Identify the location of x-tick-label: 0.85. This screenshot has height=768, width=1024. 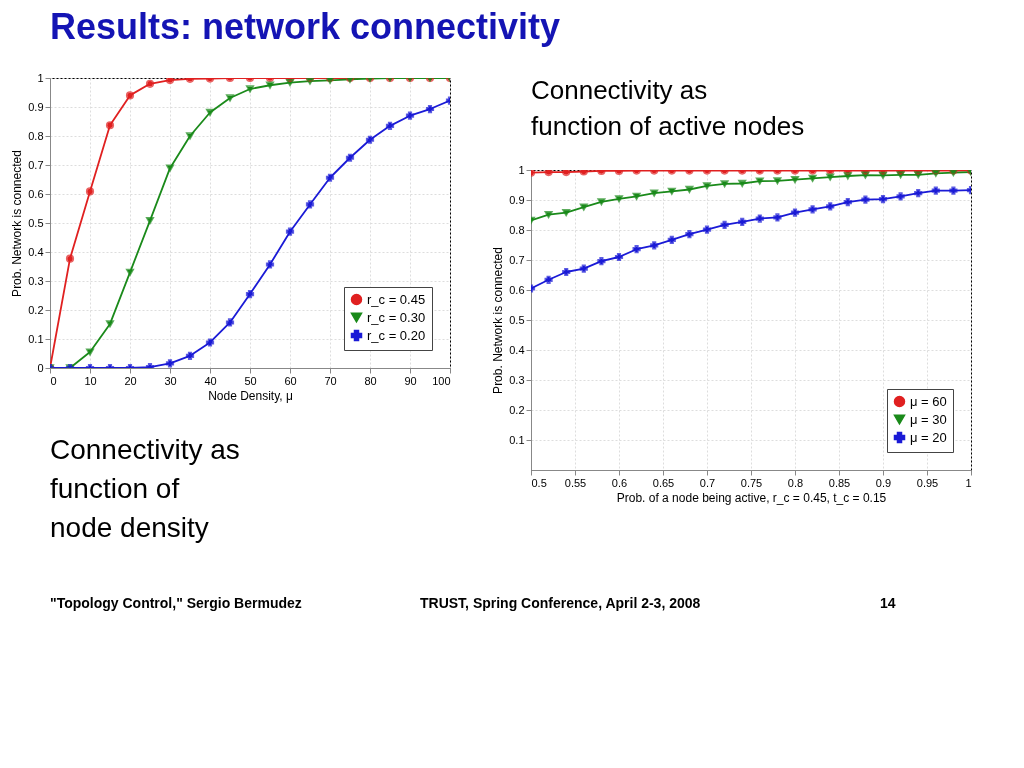
(839, 482).